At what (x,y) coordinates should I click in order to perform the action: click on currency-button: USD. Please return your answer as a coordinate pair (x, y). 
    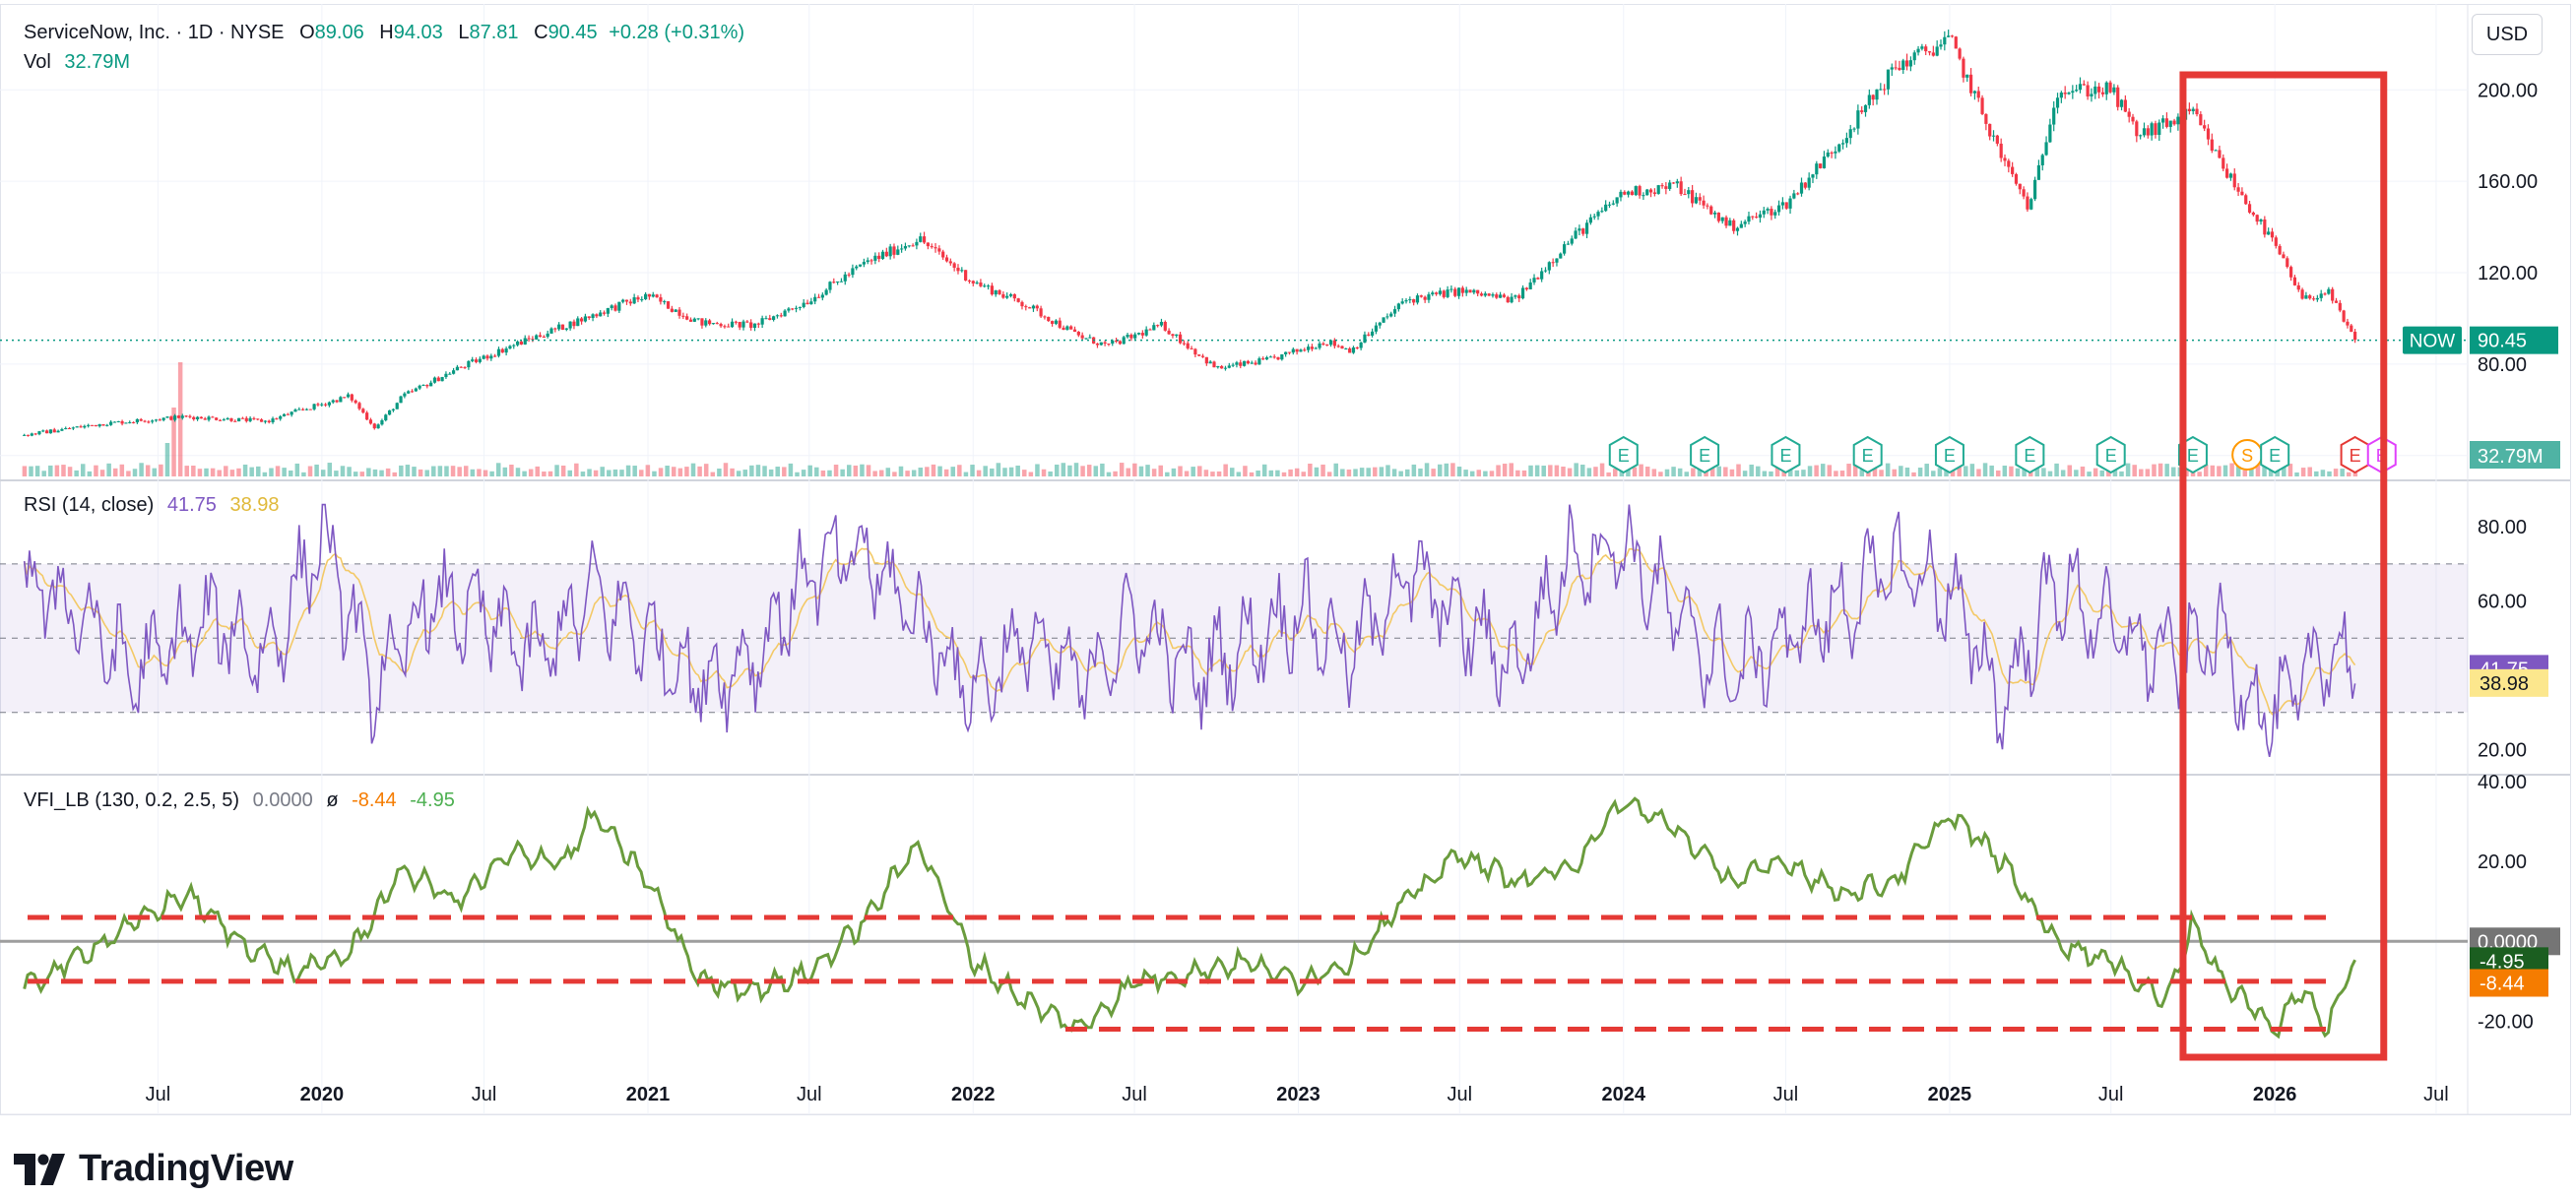
    Looking at the image, I should click on (2507, 34).